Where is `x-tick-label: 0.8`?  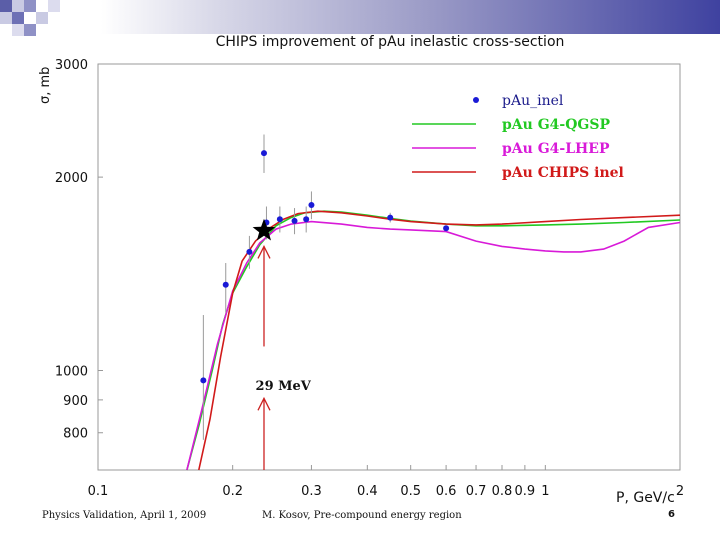
x-tick-label: 0.8 is located at coordinates (502, 491).